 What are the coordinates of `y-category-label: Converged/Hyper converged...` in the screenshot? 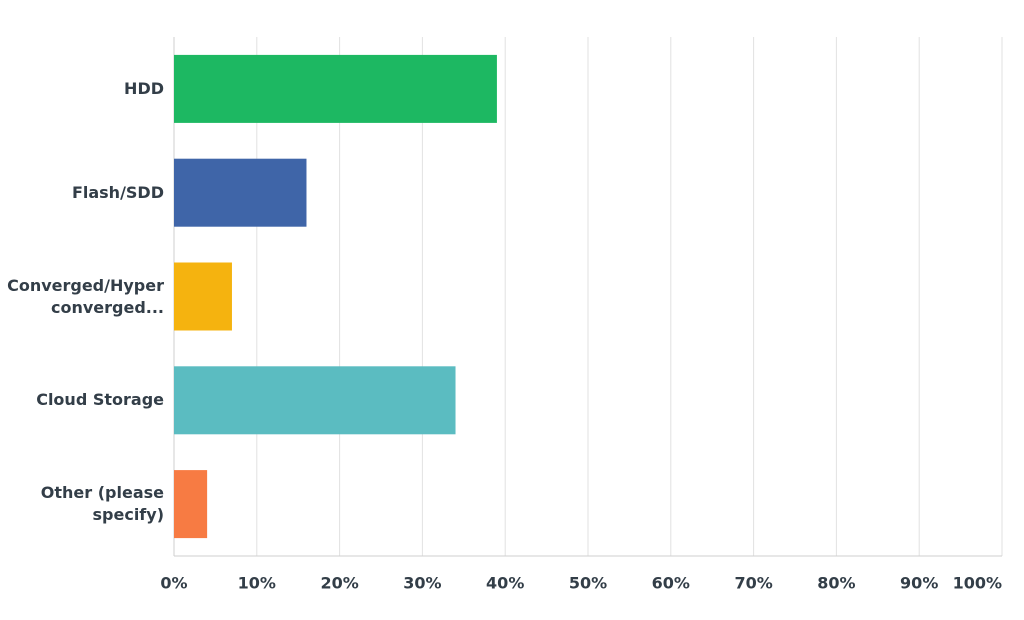 It's located at (85, 296).